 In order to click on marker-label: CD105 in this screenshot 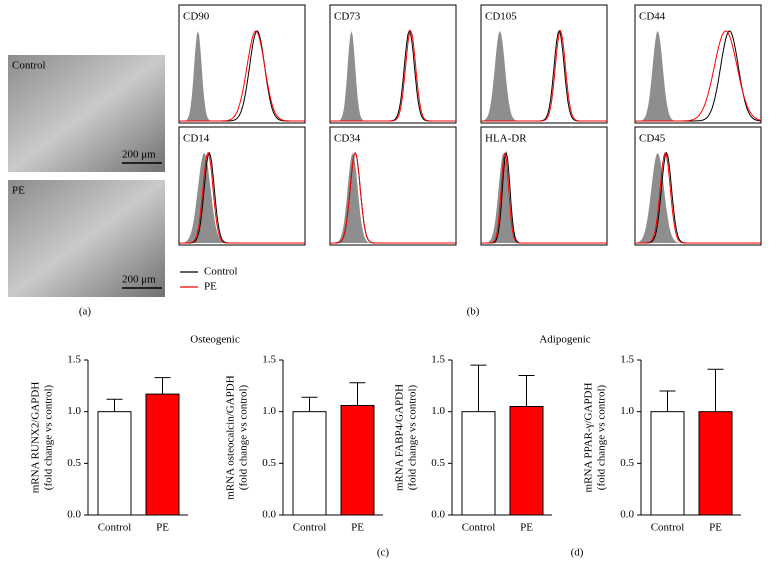, I will do `click(501, 17)`.